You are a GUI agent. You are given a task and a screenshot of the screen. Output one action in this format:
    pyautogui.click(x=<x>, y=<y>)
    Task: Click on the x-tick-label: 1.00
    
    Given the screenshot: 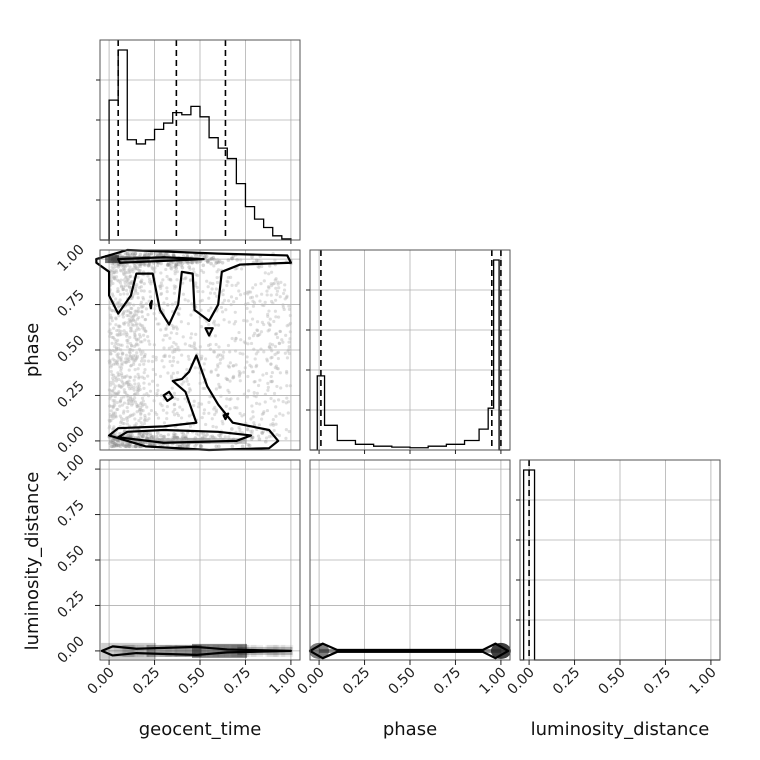 What is the action you would take?
    pyautogui.click(x=282, y=681)
    